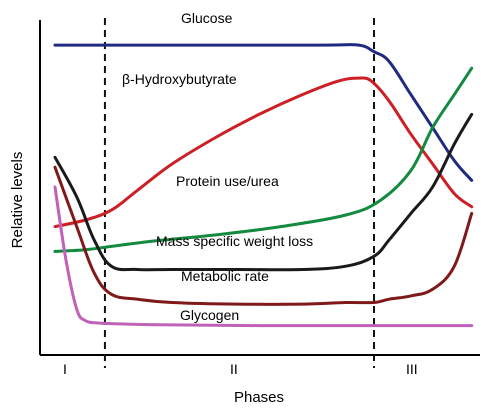 This screenshot has height=412, width=496. I want to click on series-label-metabolic-rate: Metabolic rate, so click(225, 276).